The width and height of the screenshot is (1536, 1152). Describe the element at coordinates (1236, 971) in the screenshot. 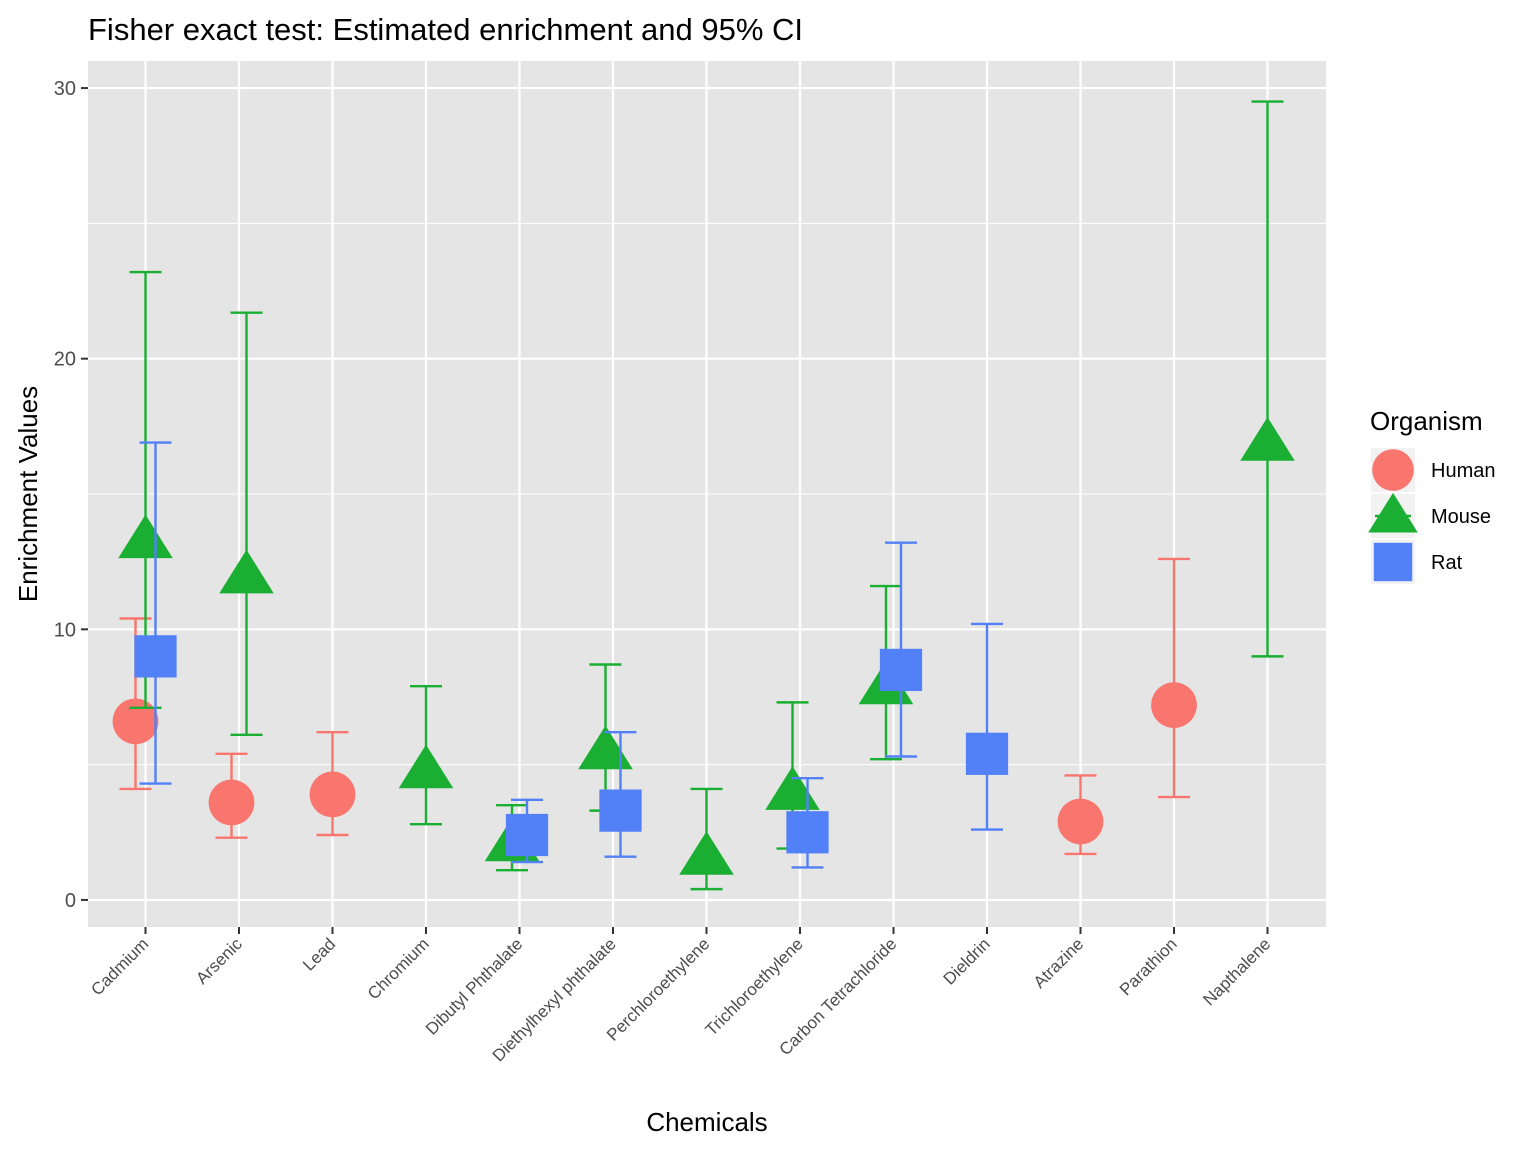

I see `x-tick-label: Napthalene` at that location.